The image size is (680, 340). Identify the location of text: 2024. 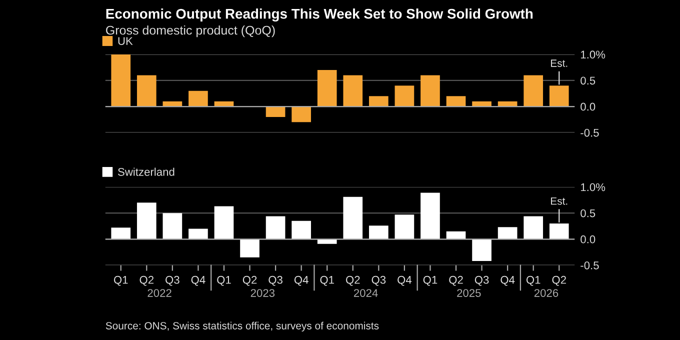
(366, 293).